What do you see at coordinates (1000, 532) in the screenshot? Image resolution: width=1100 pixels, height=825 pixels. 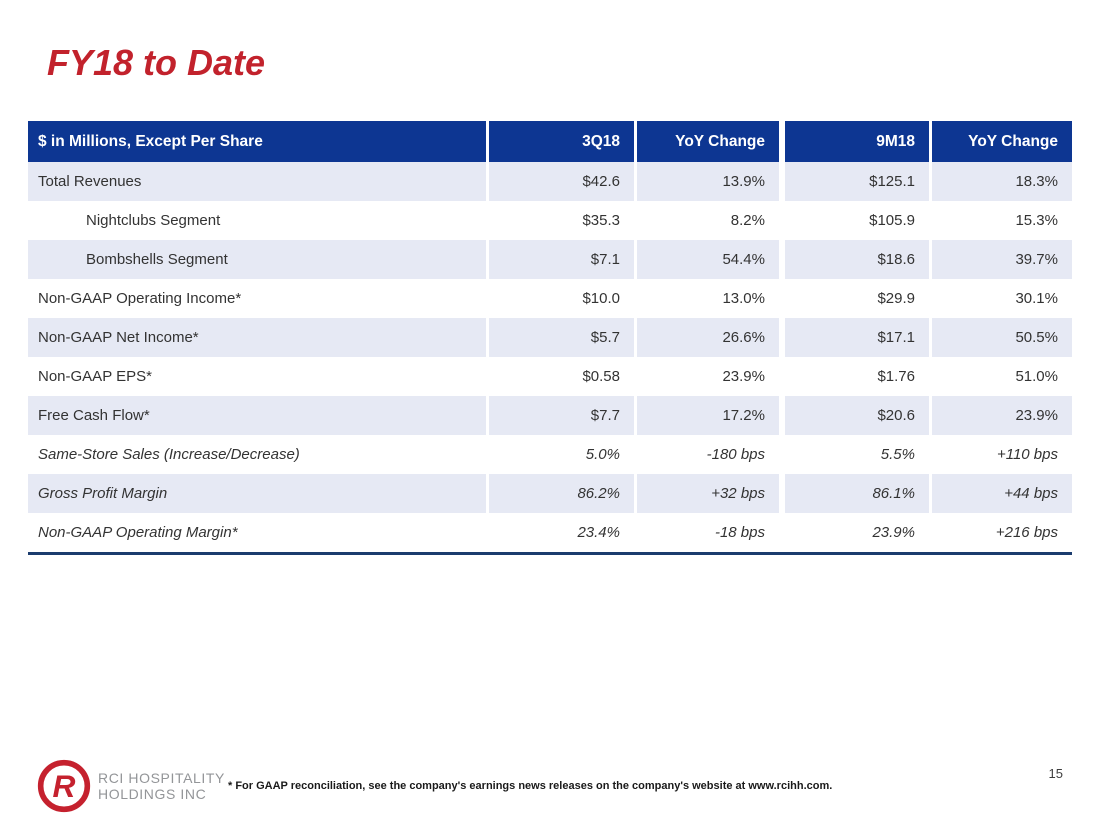 I see `cell-9m18-yoy: +216 bps` at bounding box center [1000, 532].